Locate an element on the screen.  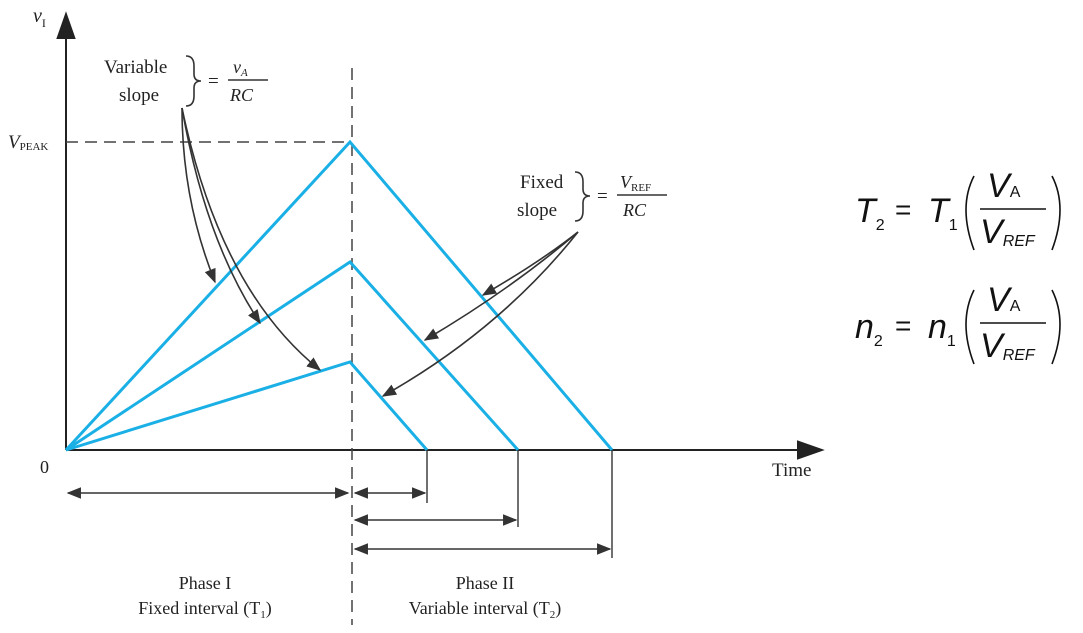
svg-text: n1 is located at coordinates (942, 329).